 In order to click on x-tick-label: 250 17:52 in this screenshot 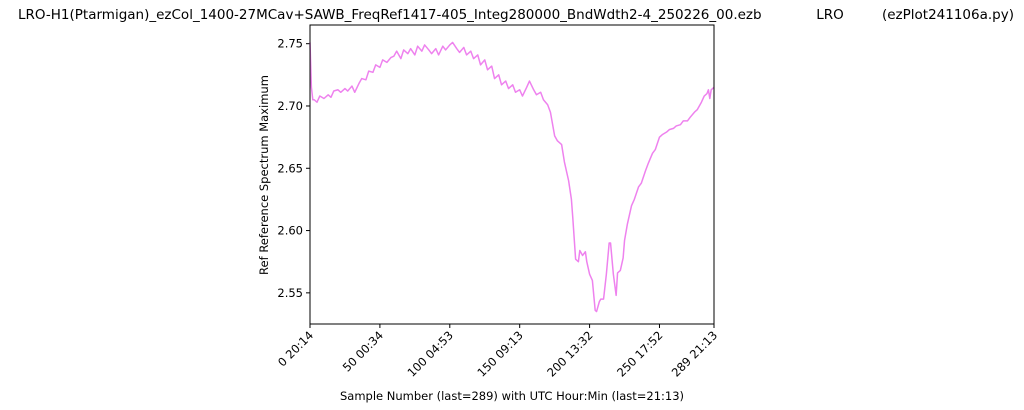, I will do `click(639, 353)`.